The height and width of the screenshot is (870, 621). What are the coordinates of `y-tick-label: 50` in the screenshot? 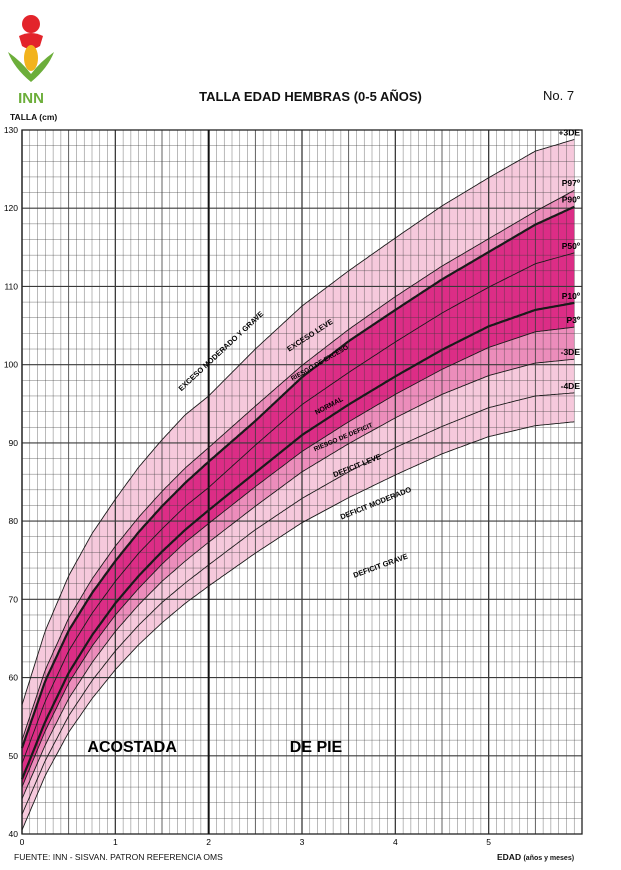 It's located at (14, 756).